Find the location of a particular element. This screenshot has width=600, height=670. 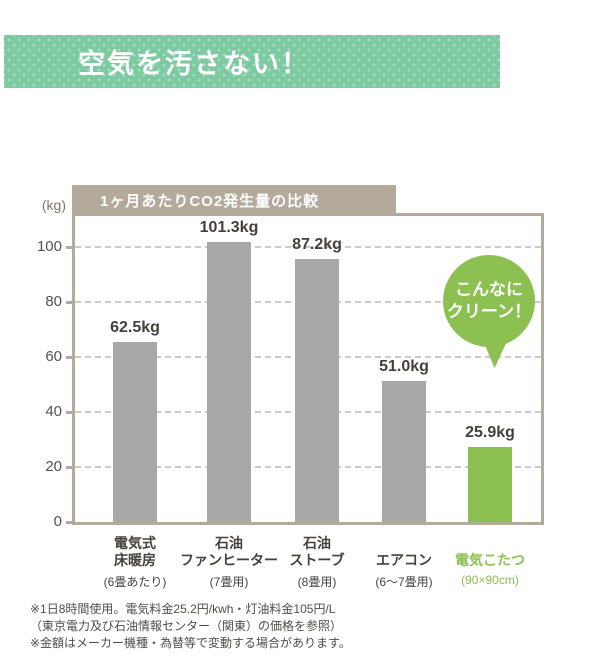

x-category-sub: (8畳用) is located at coordinates (317, 582).